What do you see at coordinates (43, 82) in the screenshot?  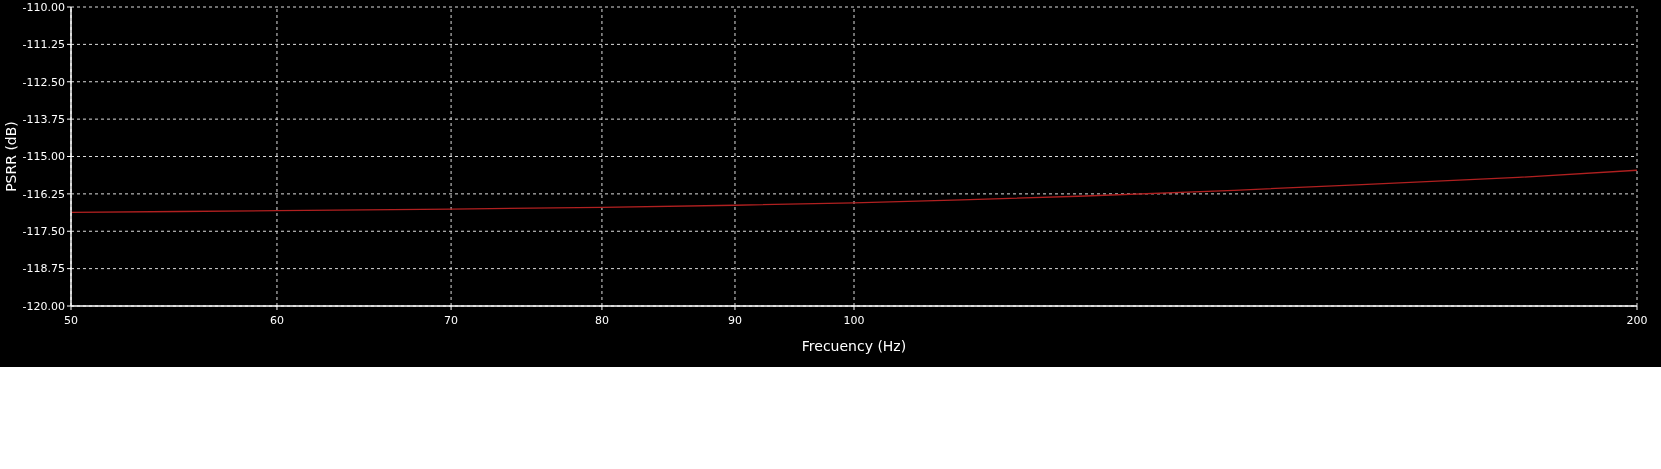 I see `y-tick-label: -112.50` at bounding box center [43, 82].